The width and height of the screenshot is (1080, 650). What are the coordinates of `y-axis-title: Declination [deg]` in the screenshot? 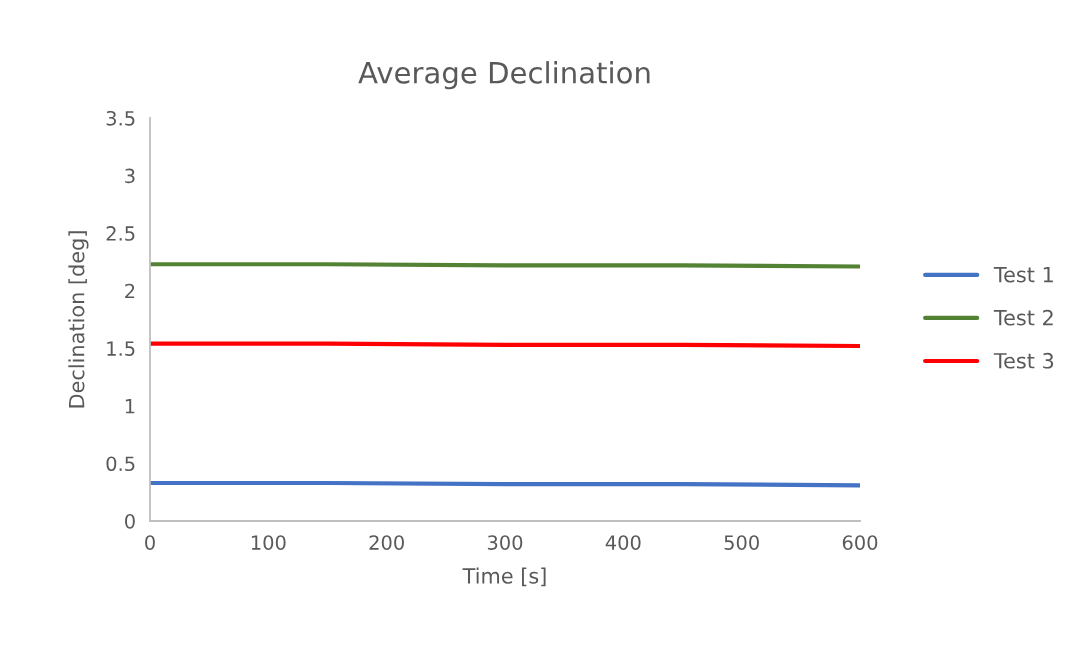 It's located at (78, 319).